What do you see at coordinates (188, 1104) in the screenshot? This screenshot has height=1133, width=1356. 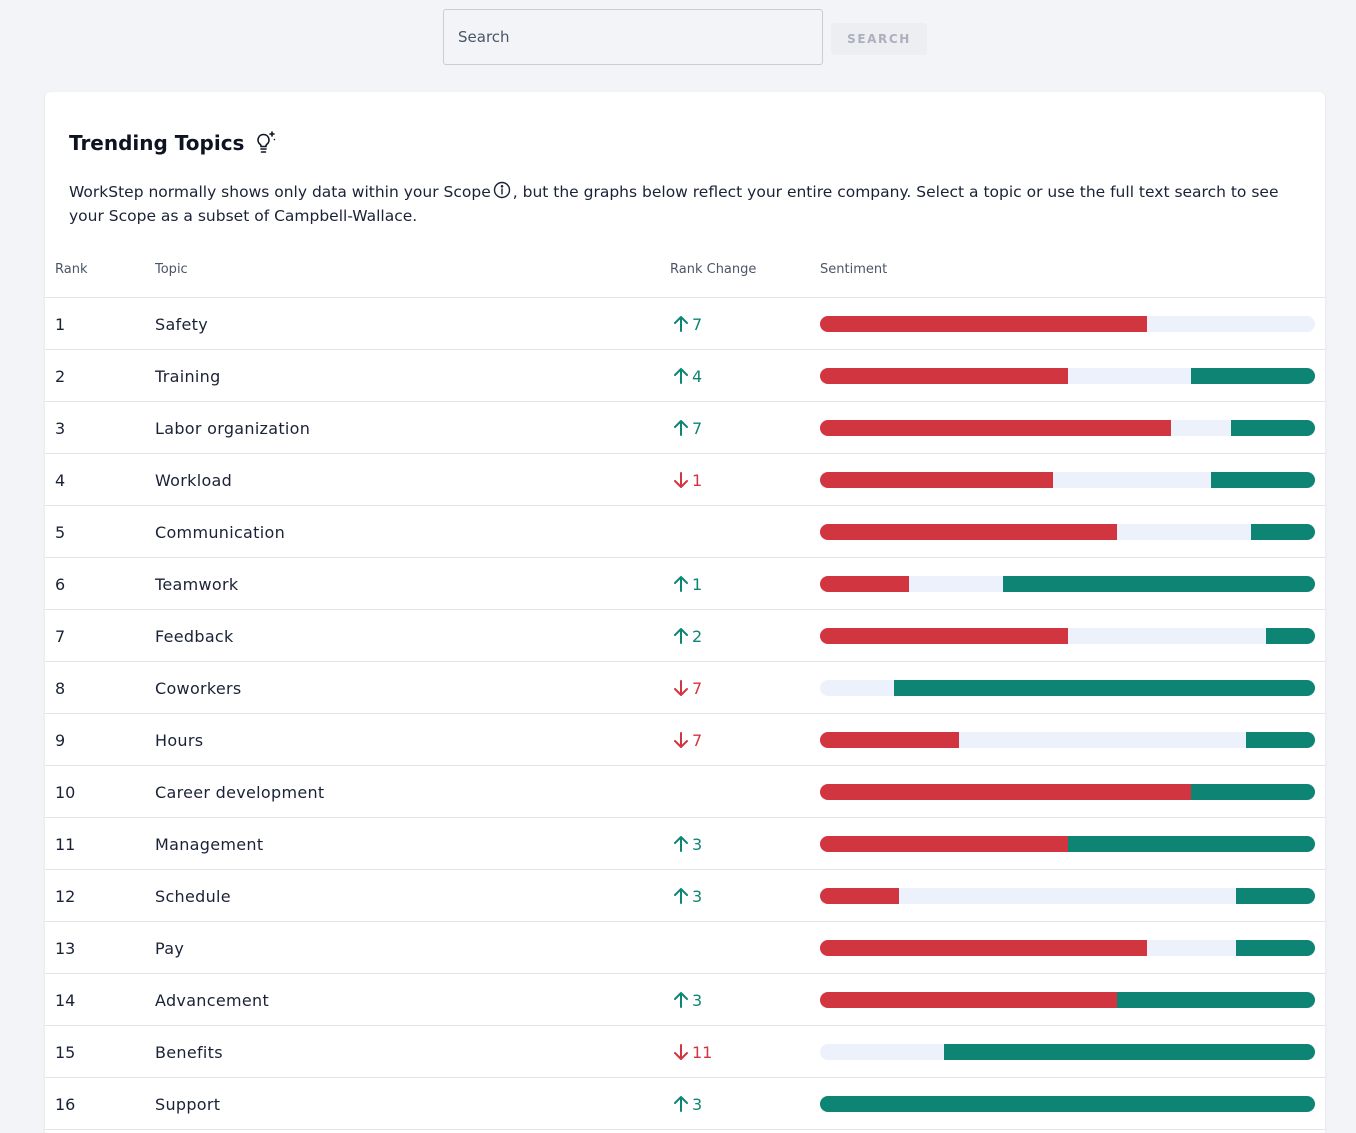 I see `topic-cell: Support` at bounding box center [188, 1104].